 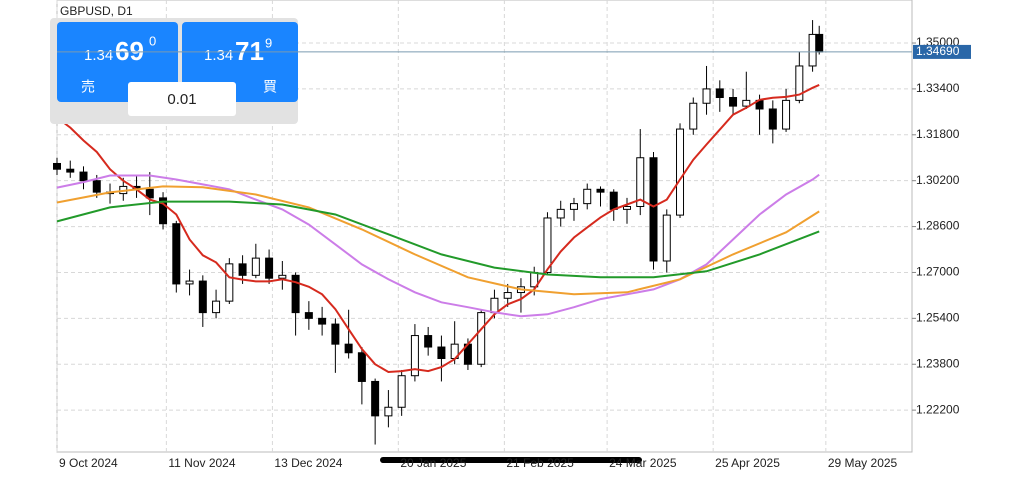 What do you see at coordinates (152, 40) in the screenshot?
I see `sell-price-sup: 0` at bounding box center [152, 40].